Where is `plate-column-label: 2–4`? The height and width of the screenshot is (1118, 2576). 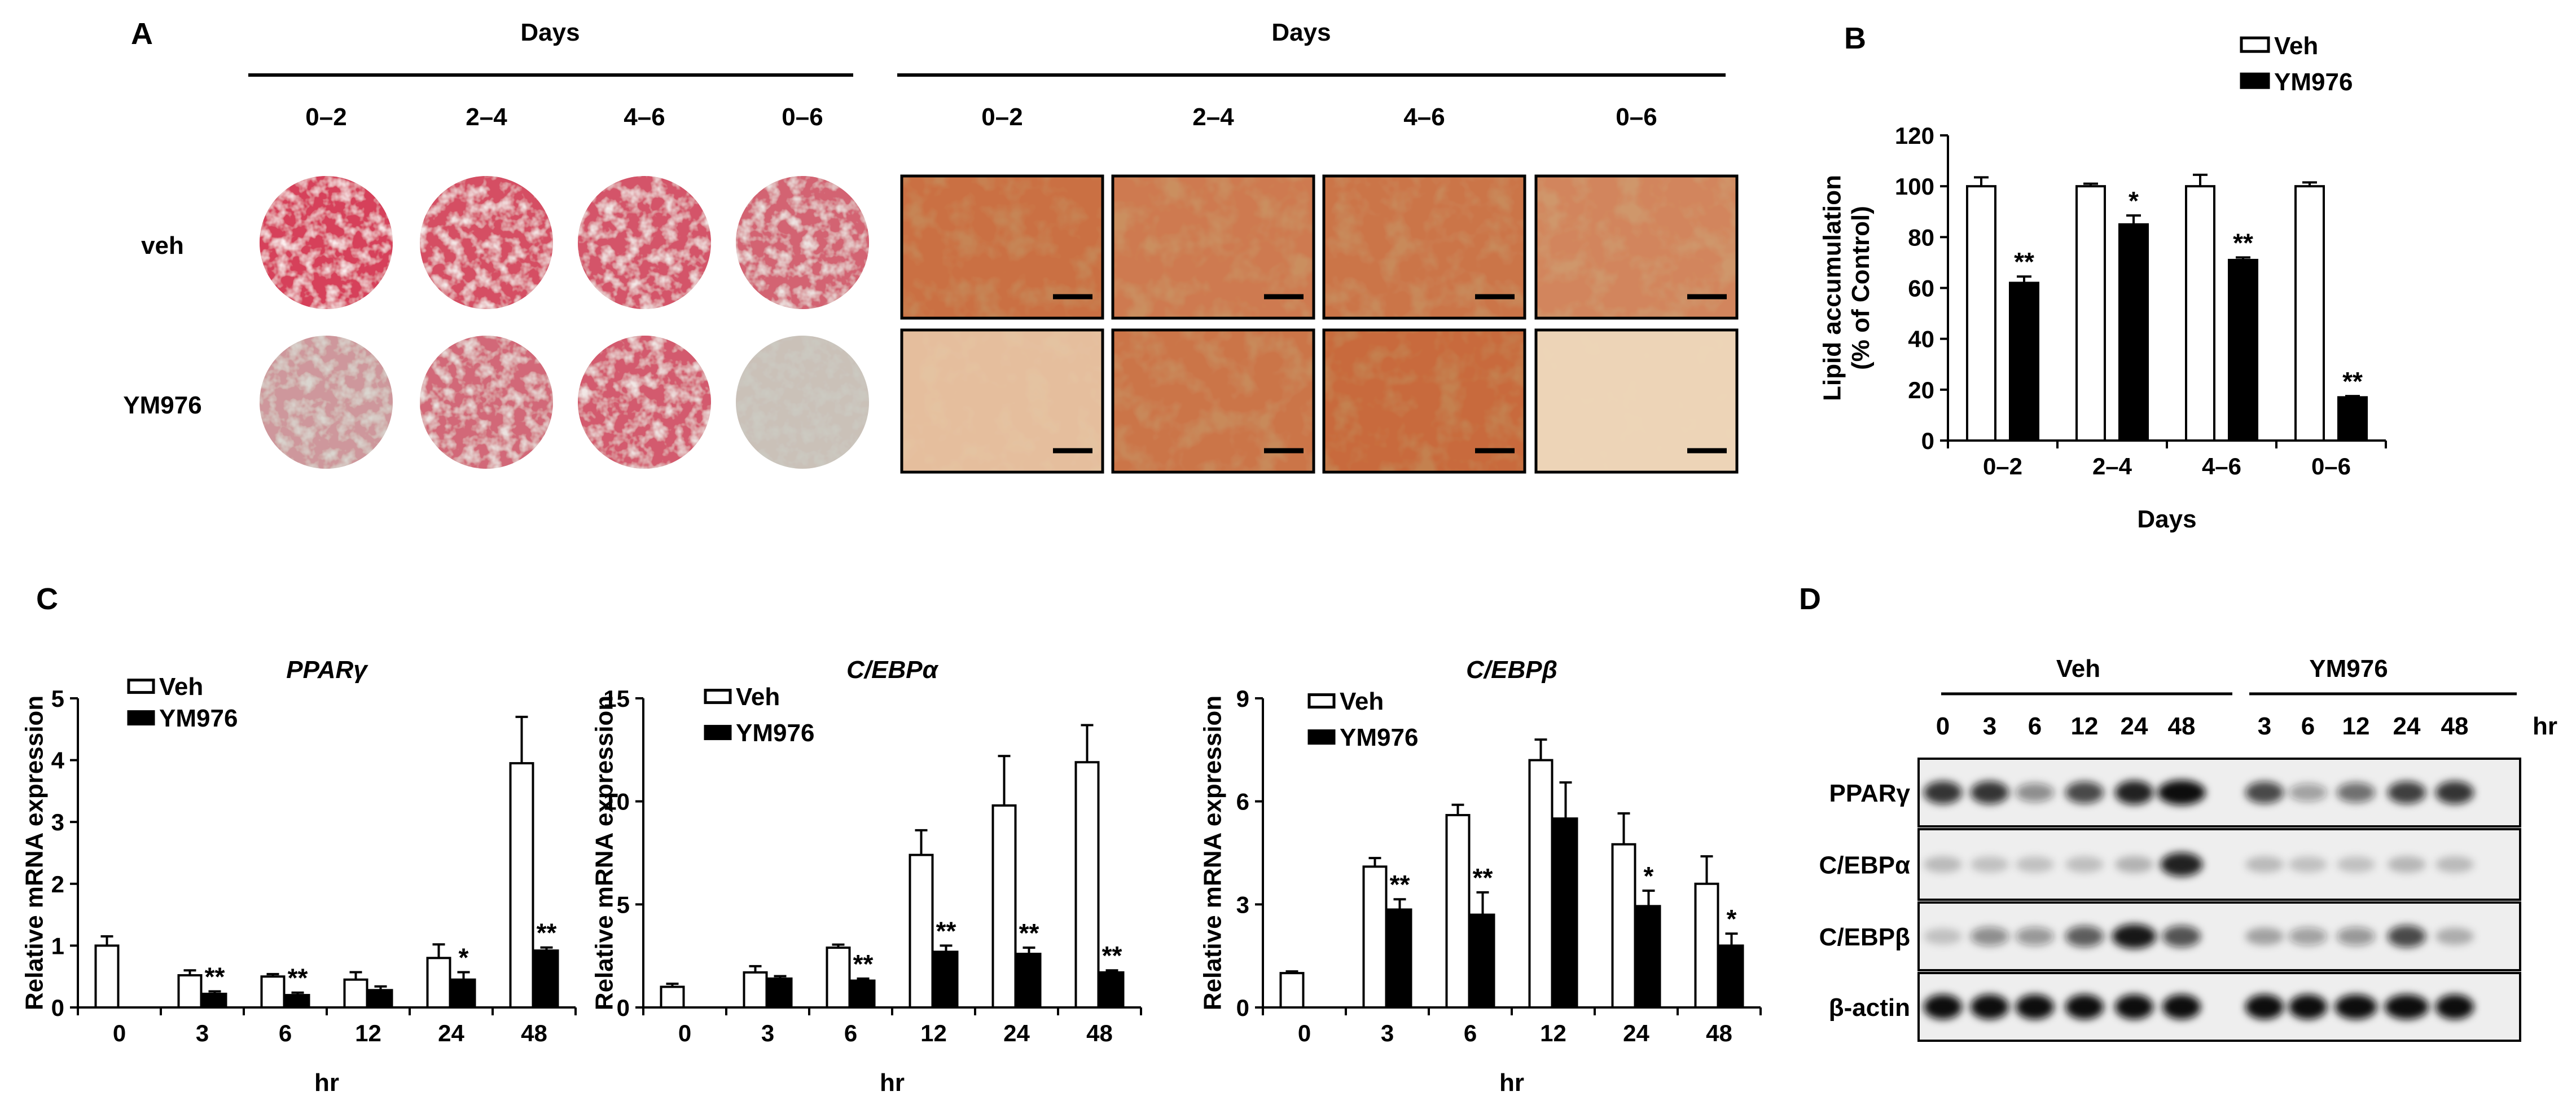 plate-column-label: 2–4 is located at coordinates (486, 117).